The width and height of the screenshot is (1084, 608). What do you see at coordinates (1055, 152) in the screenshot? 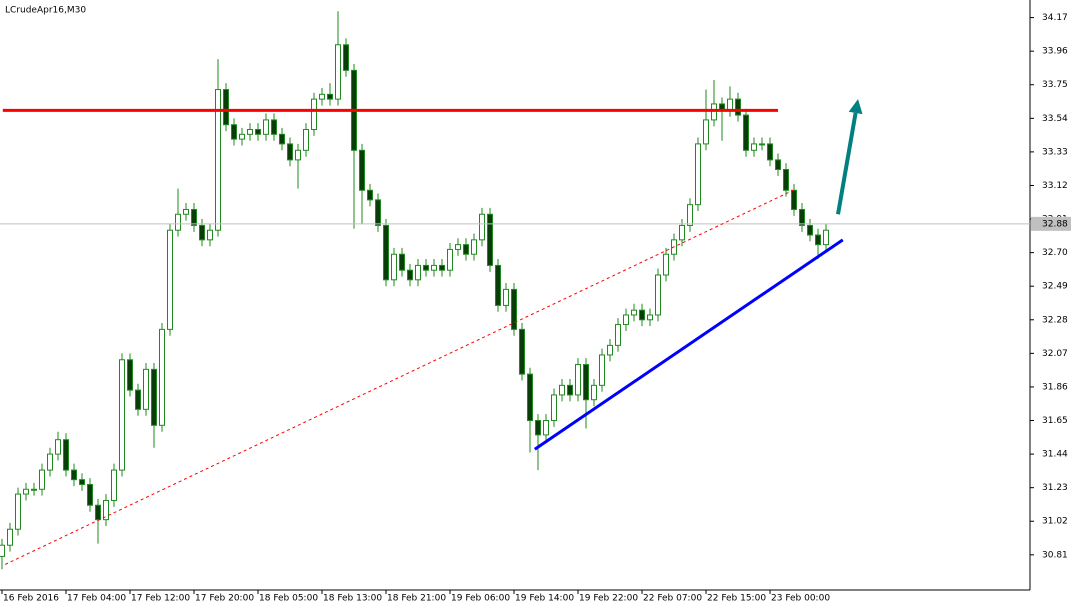
I see `y-tick-label: 33.33` at bounding box center [1055, 152].